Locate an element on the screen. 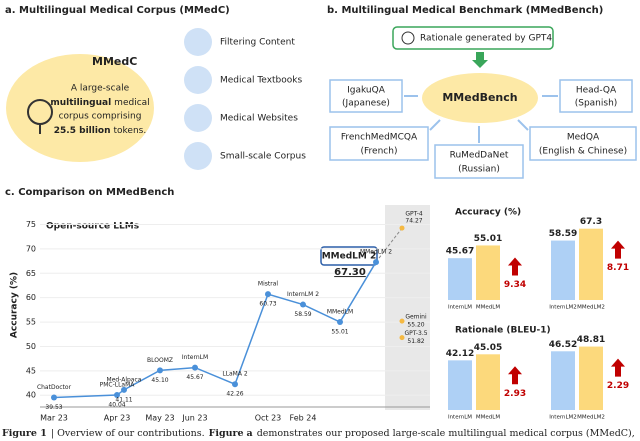 The image size is (640, 441). value-label: 60.73 is located at coordinates (267, 304).